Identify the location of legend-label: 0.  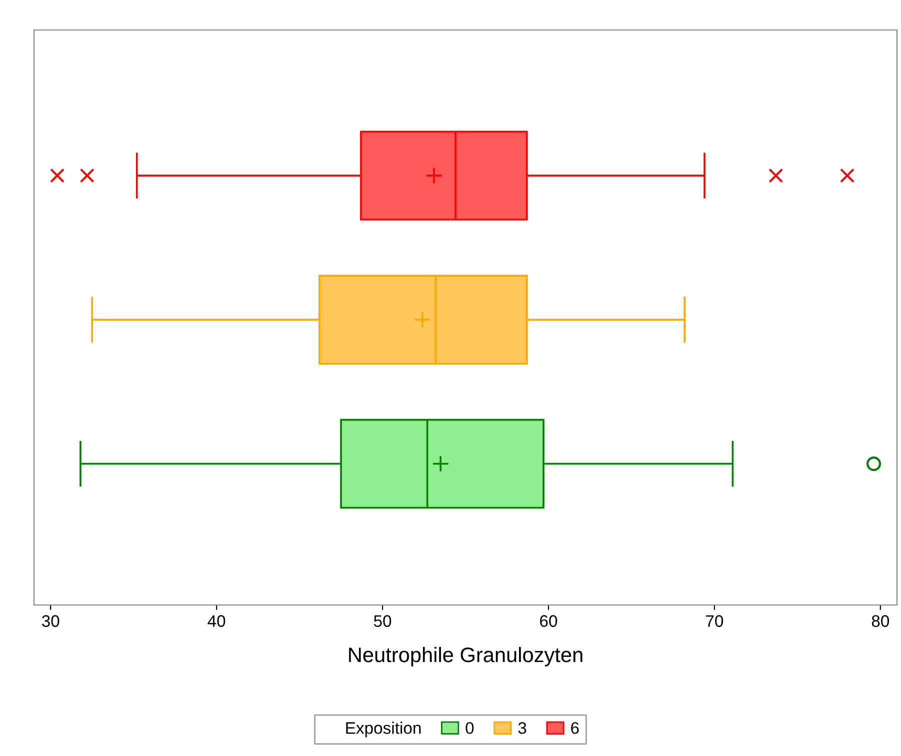
(470, 728).